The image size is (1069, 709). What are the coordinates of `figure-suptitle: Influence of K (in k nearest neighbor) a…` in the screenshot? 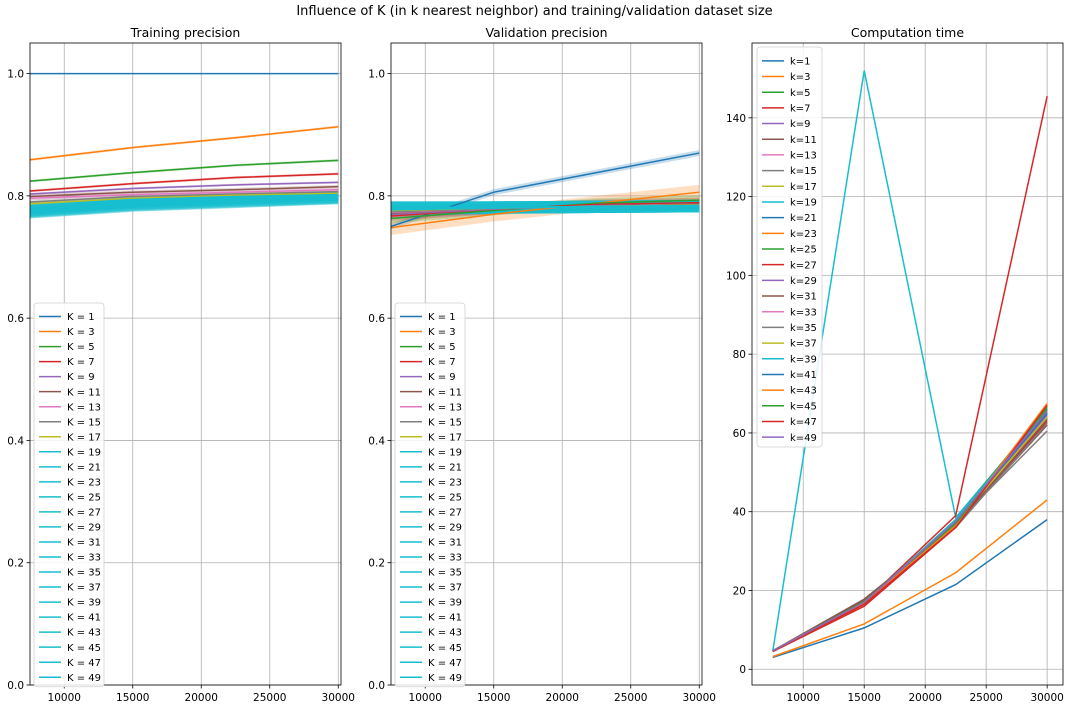 It's located at (534, 11).